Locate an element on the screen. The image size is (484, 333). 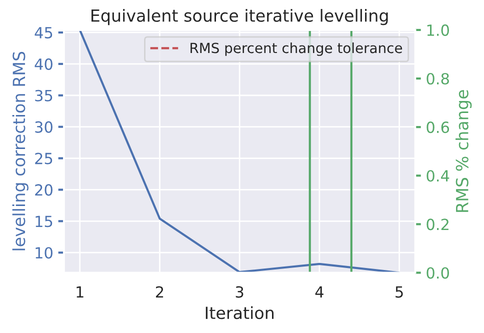
y-tick-label: 15 is located at coordinates (44, 222).